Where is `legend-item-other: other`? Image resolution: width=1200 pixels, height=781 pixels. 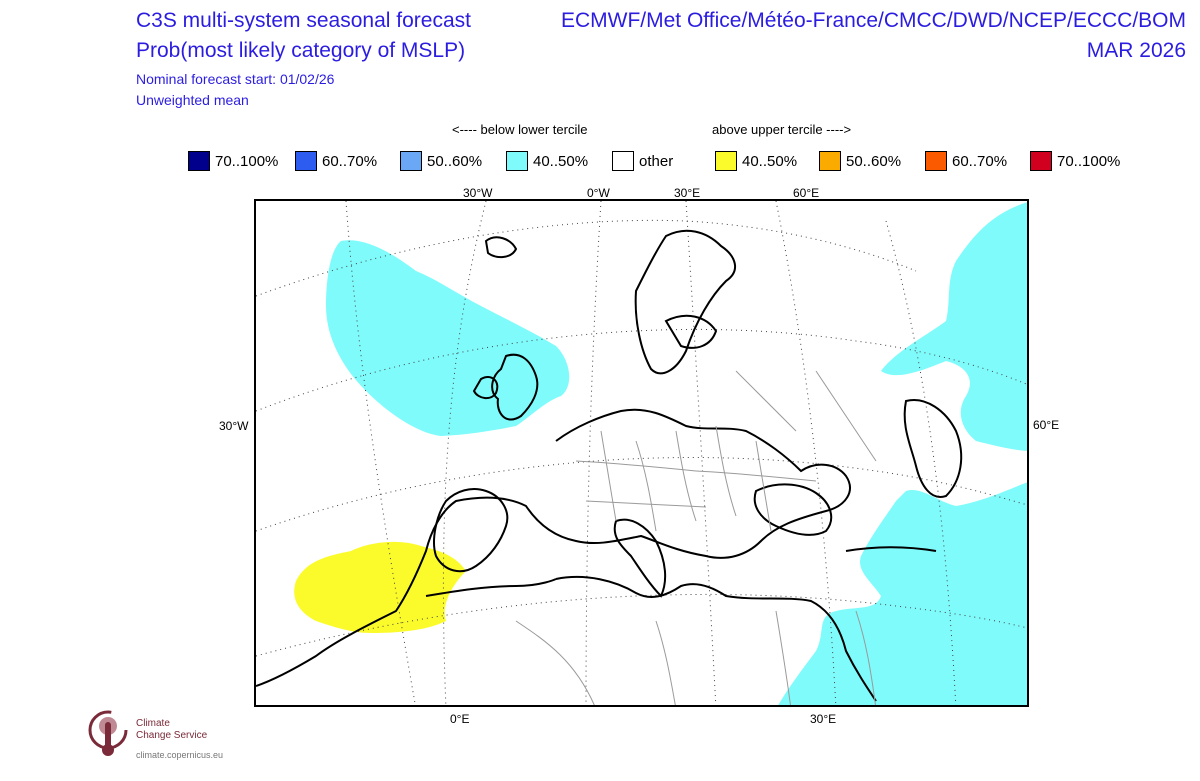
legend-item-other: other is located at coordinates (642, 161).